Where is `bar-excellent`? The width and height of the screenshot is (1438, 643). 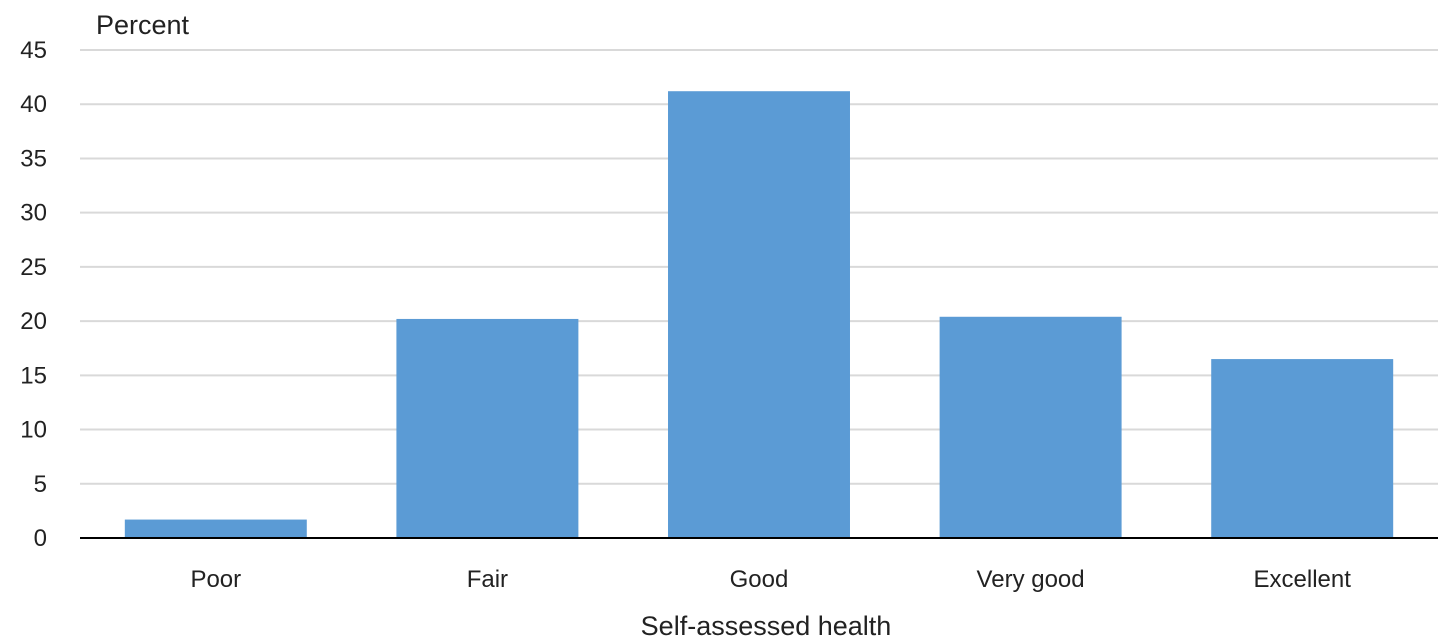
bar-excellent is located at coordinates (1302, 448).